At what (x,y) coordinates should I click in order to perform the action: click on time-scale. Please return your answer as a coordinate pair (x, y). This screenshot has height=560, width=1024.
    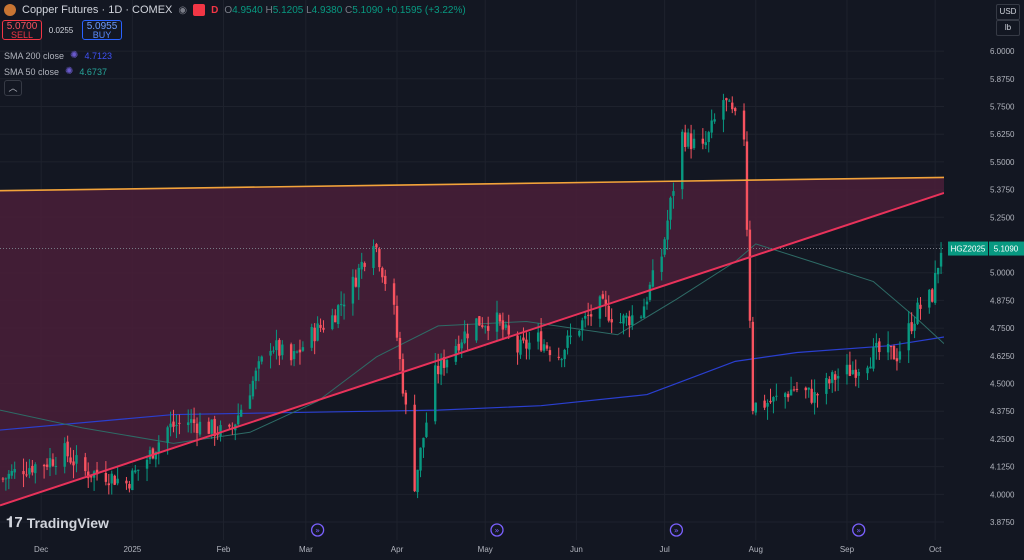
    Looking at the image, I should click on (472, 550).